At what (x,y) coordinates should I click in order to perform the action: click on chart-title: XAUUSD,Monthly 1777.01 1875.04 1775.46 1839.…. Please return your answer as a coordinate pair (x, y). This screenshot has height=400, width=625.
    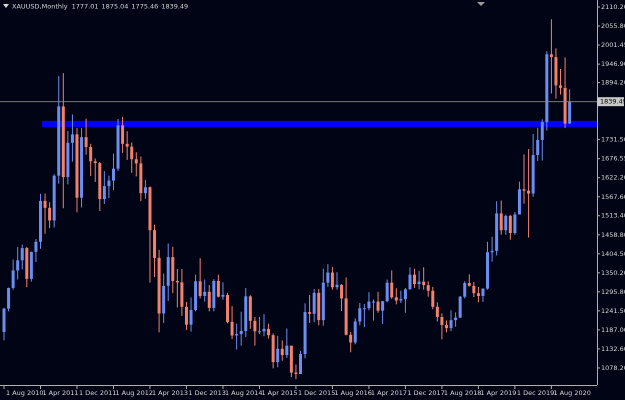
    Looking at the image, I should click on (100, 7).